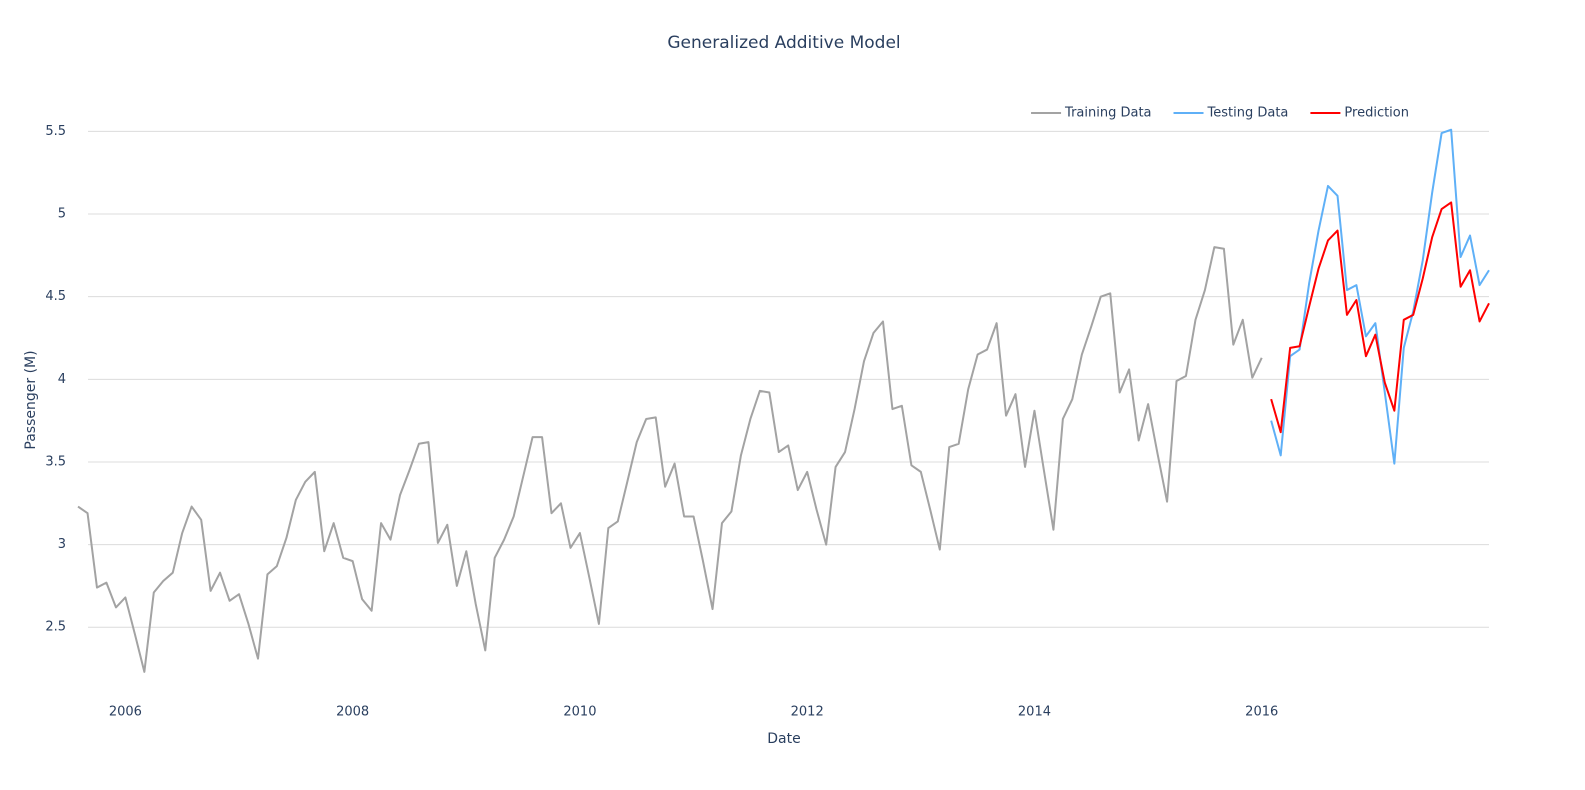  I want to click on y-tick-label: 3, so click(62, 544).